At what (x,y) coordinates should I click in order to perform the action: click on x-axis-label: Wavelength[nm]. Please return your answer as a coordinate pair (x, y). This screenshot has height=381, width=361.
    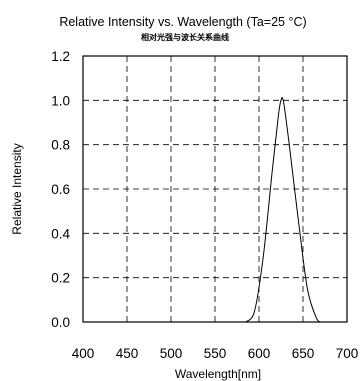
    Looking at the image, I should click on (218, 374).